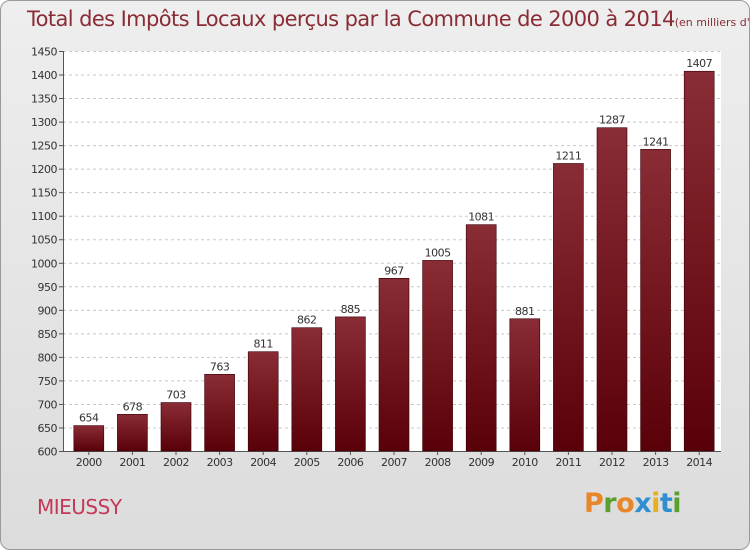 The height and width of the screenshot is (550, 750). Describe the element at coordinates (655, 300) in the screenshot. I see `bar-2013` at that location.